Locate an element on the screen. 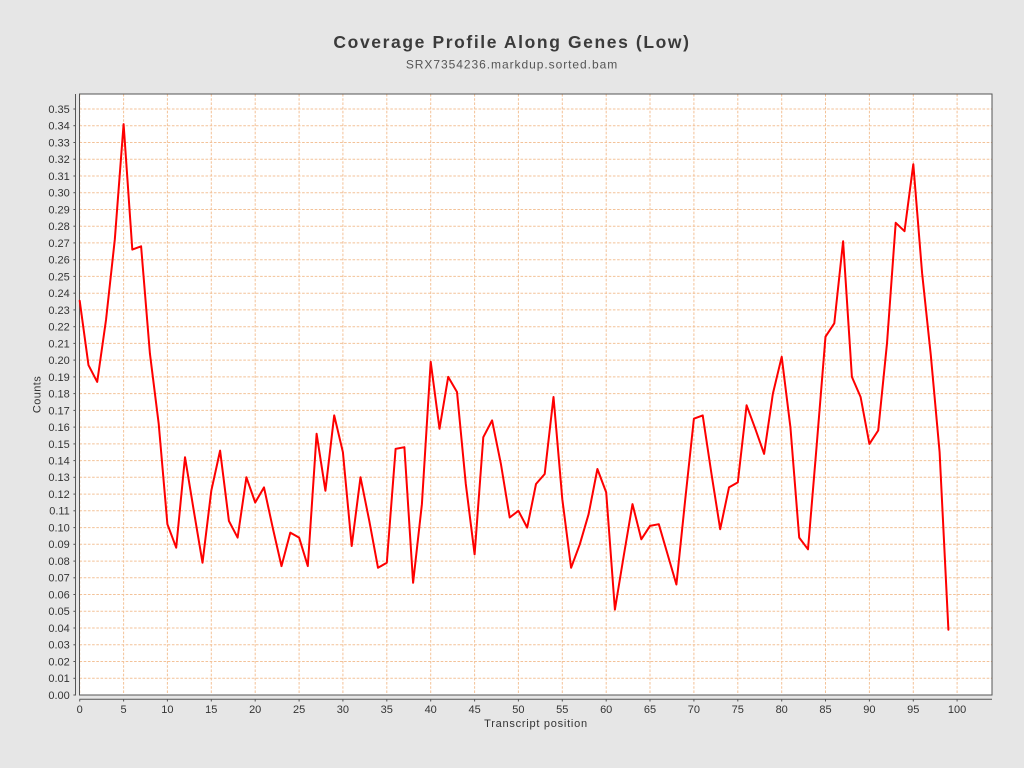 The image size is (1024, 768). svg-text: 85 is located at coordinates (825, 710).